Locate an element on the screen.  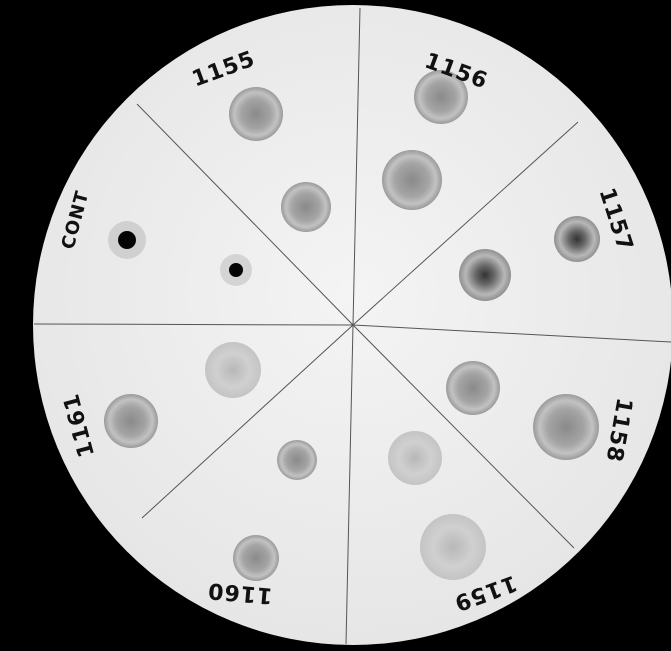
sector-label: 1160 is located at coordinates (239, 592).